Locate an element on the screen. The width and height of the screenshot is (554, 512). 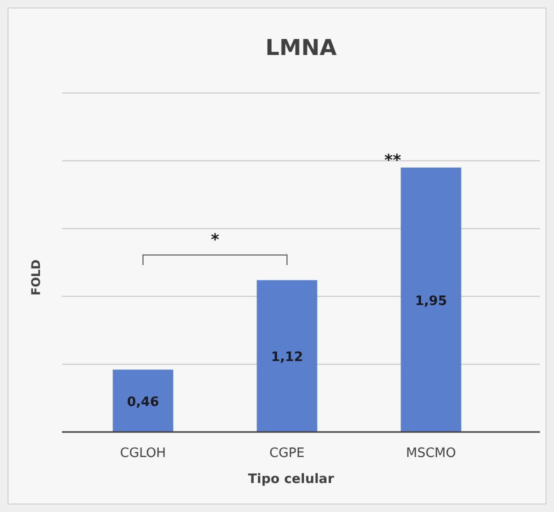
data-label: 1,12 is located at coordinates (287, 358).